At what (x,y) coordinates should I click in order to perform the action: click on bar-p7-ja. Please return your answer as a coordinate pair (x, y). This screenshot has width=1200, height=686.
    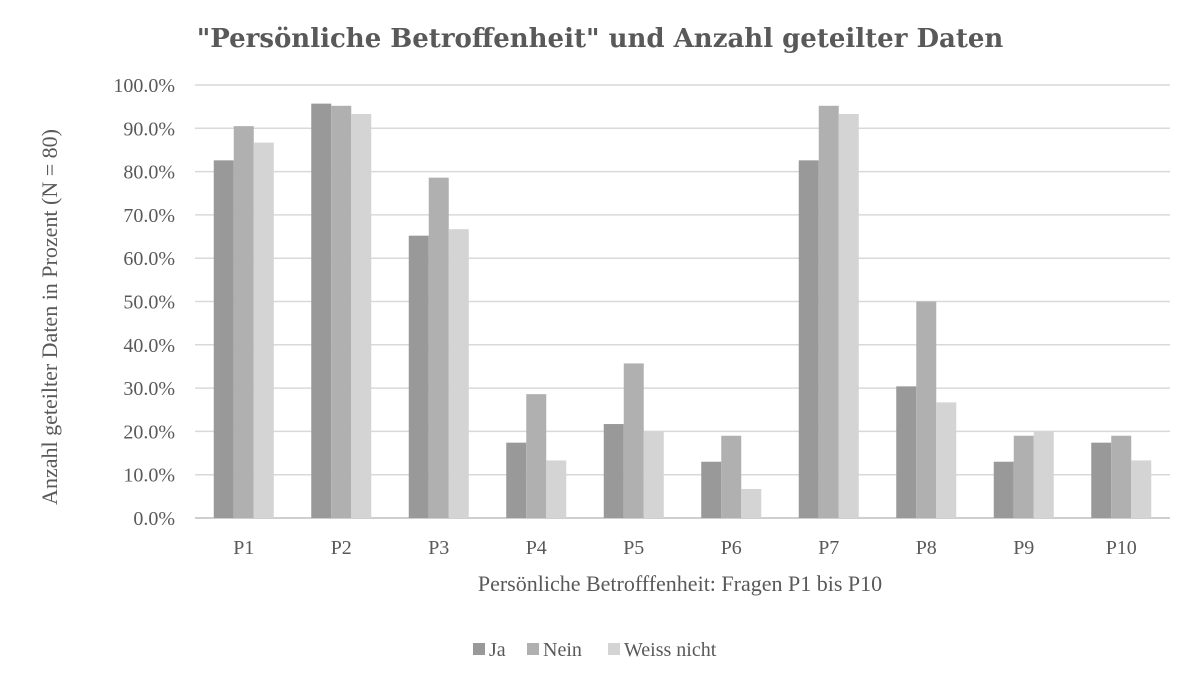
    Looking at the image, I should click on (808, 339).